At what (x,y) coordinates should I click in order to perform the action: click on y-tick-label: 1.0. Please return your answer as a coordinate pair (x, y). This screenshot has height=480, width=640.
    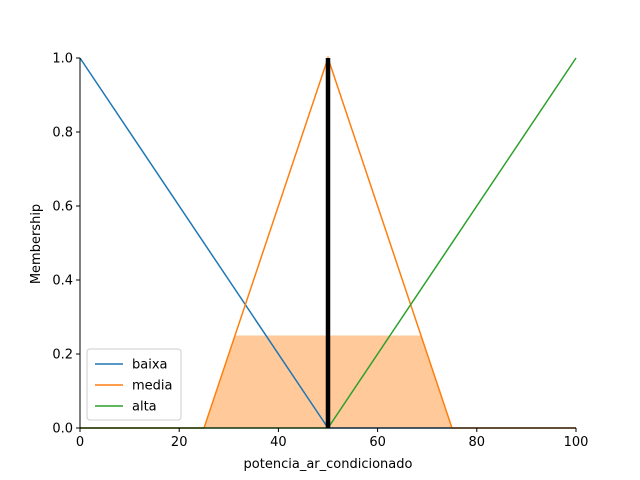
    Looking at the image, I should click on (62, 59).